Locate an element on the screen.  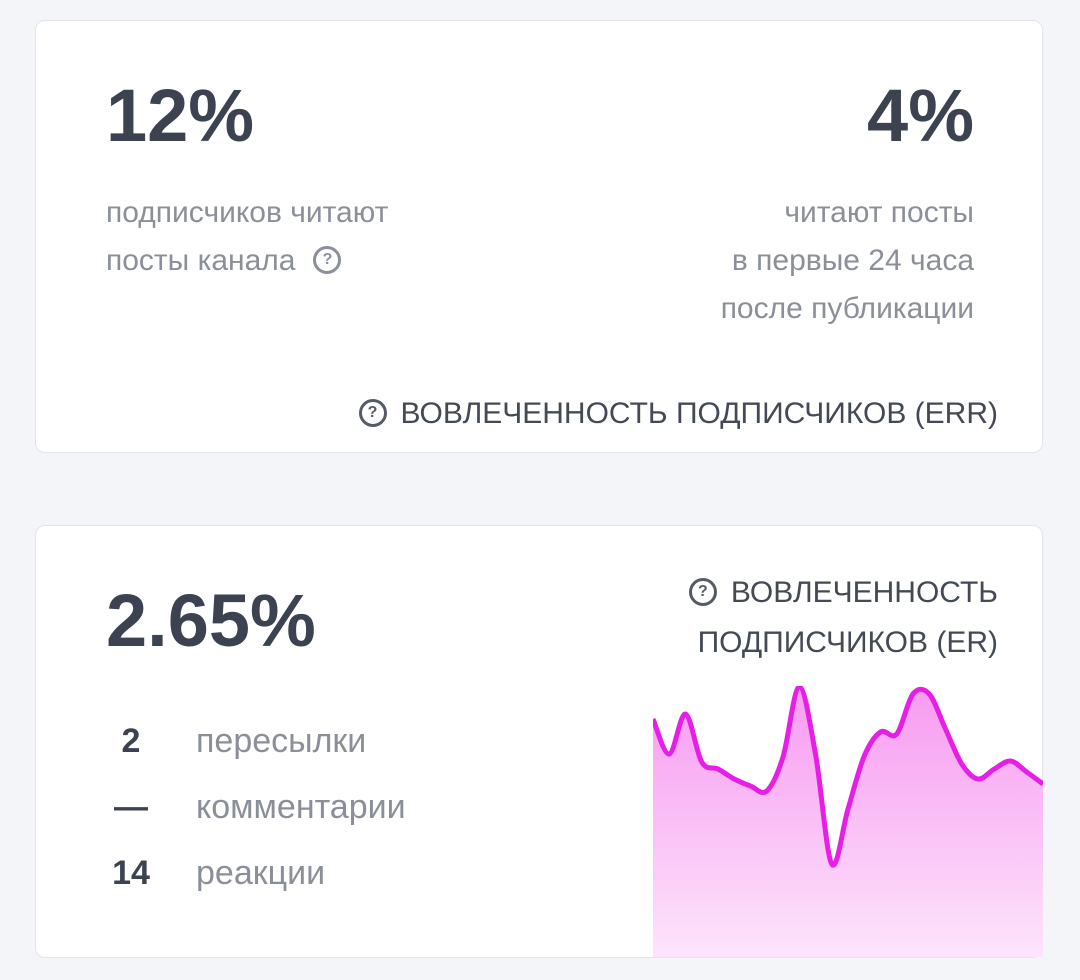
err-title: ? ВОВЛЕЧЕННОСТЬ ПОДПИСЧИКОВ (ERR) is located at coordinates (678, 414).